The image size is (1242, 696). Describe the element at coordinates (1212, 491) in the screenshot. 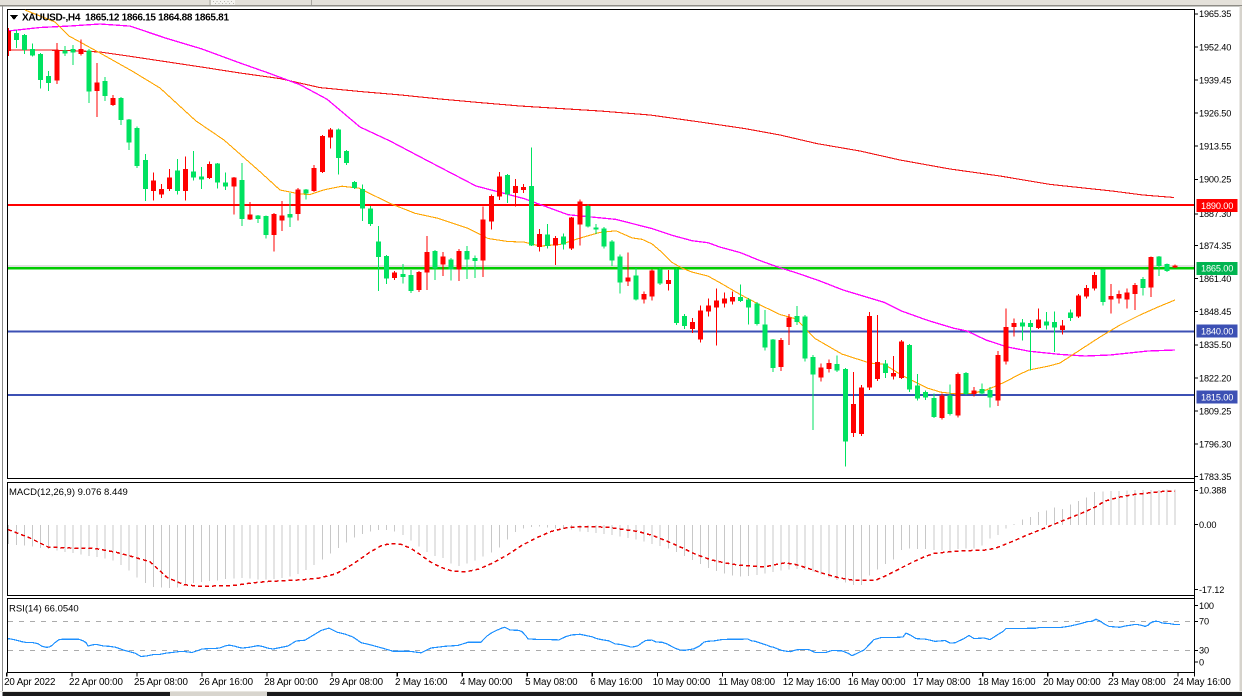

I see `svg-text: 10.388` at that location.